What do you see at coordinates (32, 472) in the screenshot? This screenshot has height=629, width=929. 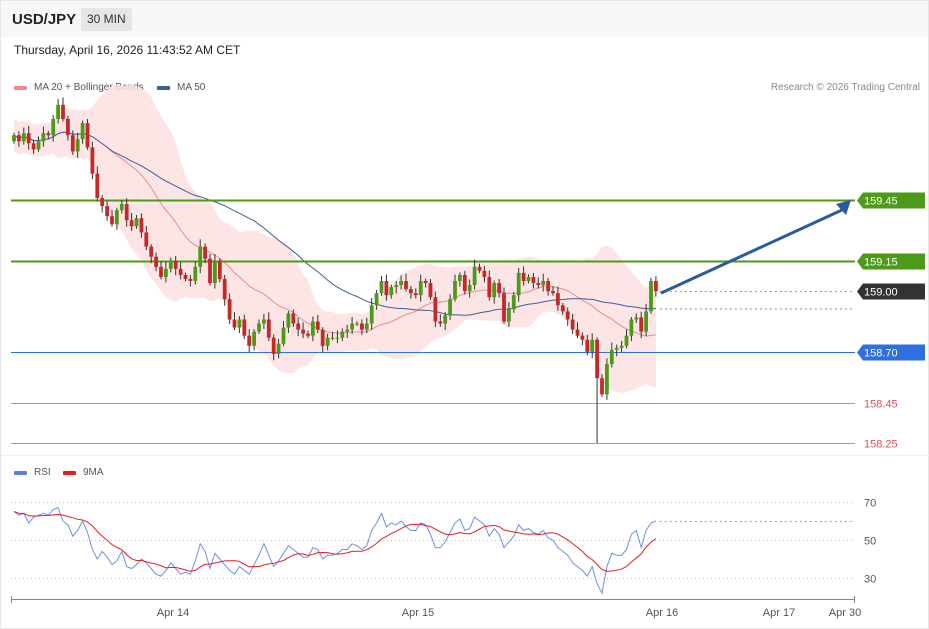 I see `legend-rsi: RSI` at bounding box center [32, 472].